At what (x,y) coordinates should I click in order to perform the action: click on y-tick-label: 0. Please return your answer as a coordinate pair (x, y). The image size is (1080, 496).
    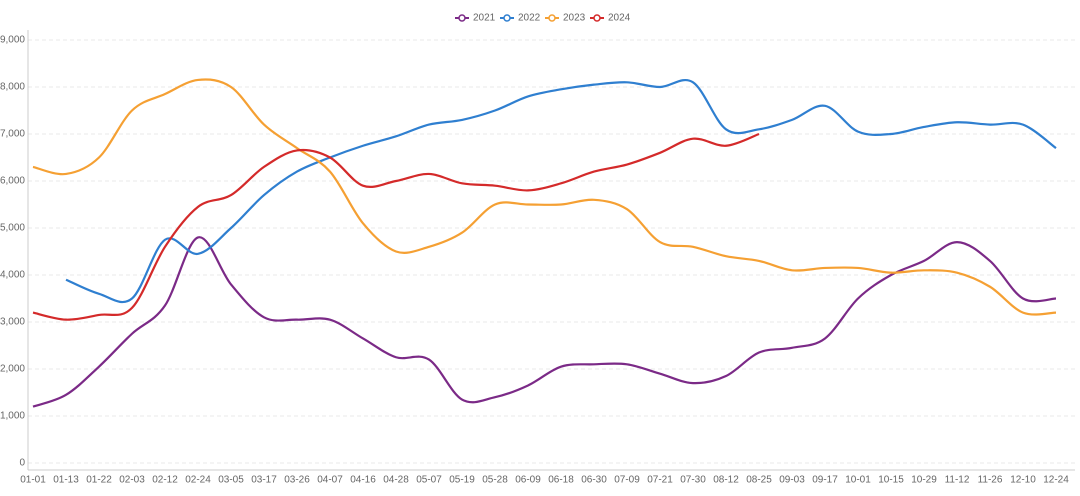
    Looking at the image, I should click on (22, 463).